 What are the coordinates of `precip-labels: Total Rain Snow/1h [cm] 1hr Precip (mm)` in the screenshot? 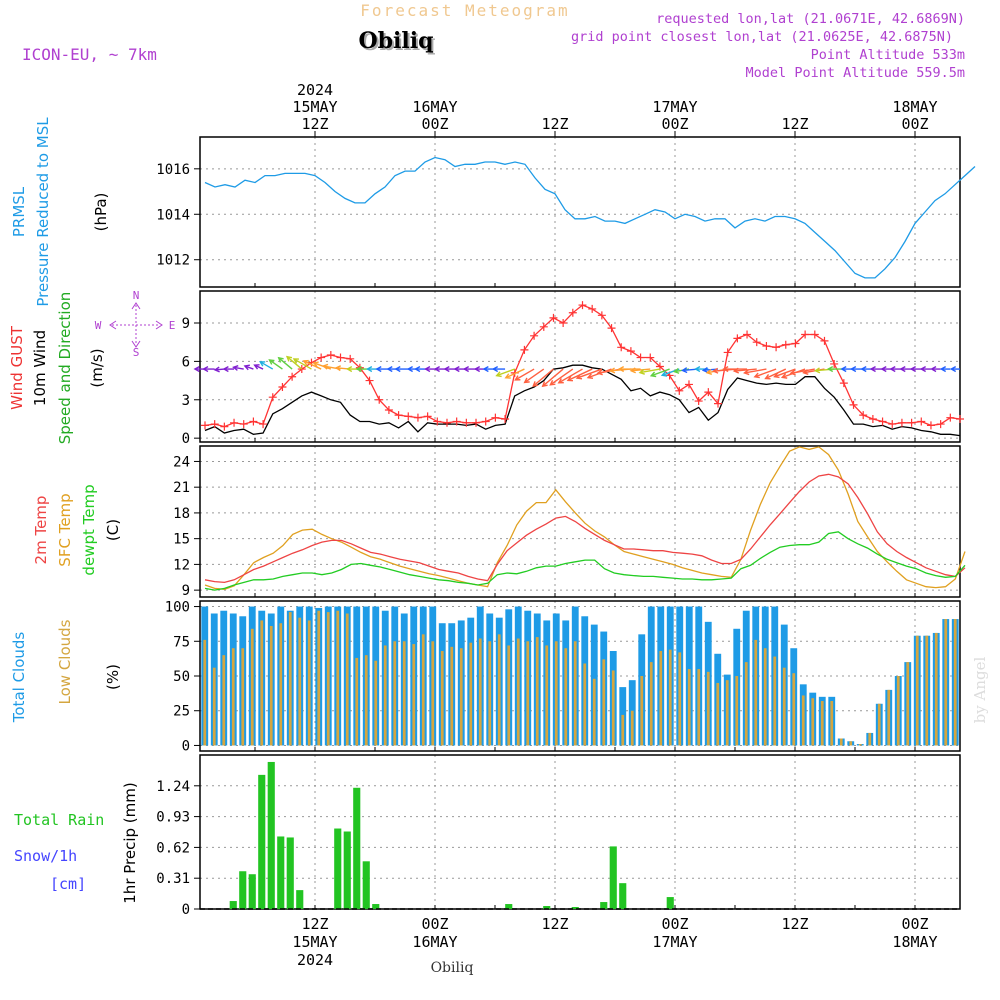 It's located at (76, 842).